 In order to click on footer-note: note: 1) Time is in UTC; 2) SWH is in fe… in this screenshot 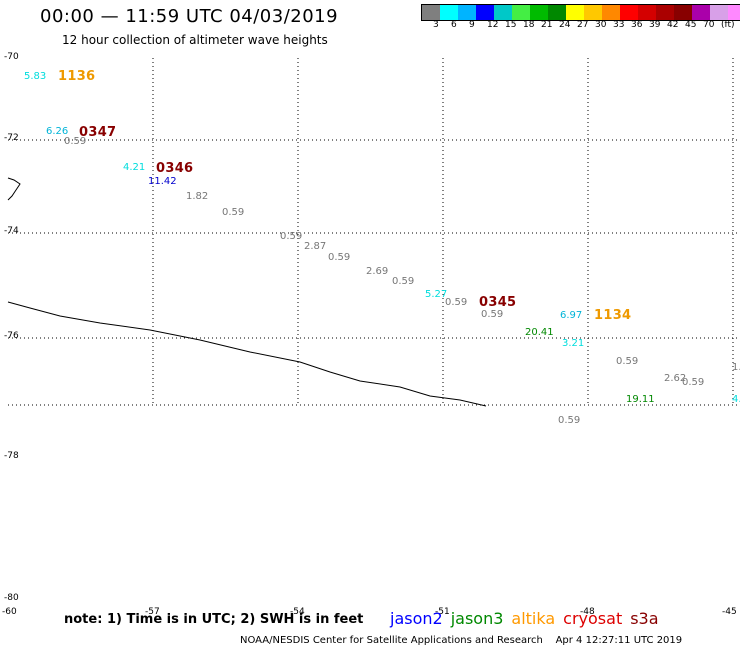, I will do `click(214, 619)`.